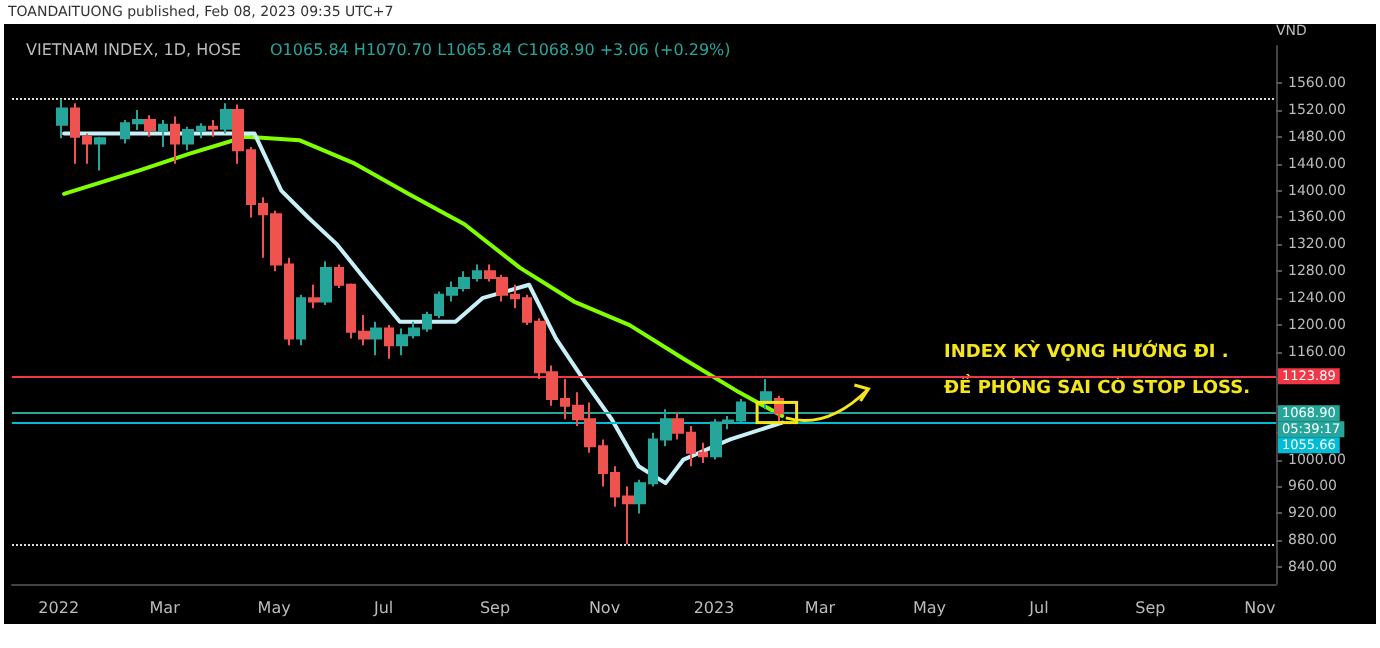  What do you see at coordinates (714, 608) in the screenshot?
I see `x-tick-label: 2023` at bounding box center [714, 608].